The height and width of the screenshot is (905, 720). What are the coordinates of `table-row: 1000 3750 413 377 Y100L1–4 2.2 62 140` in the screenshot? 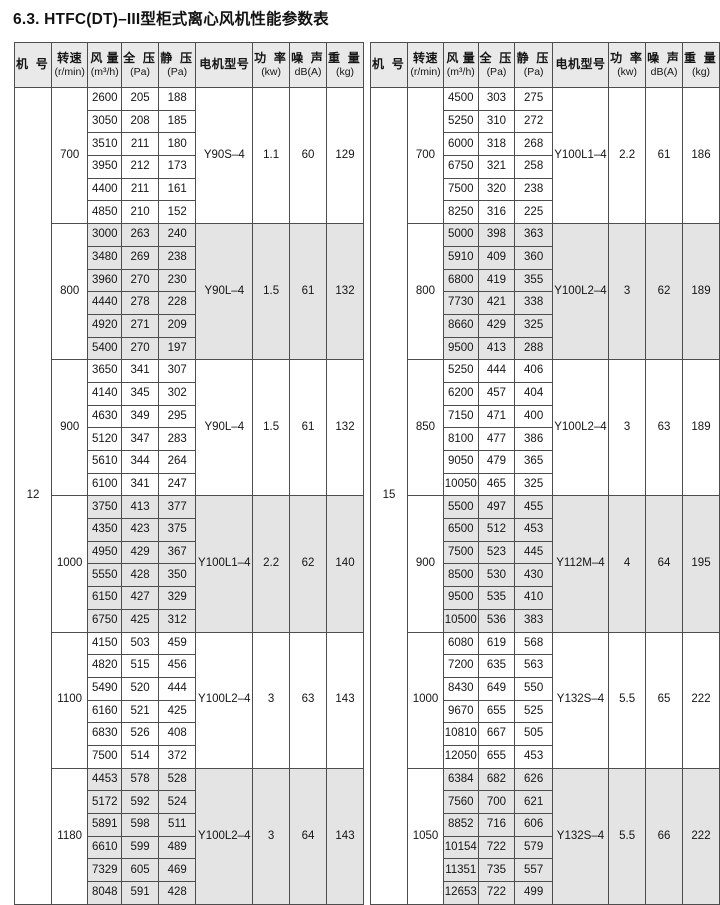 It's located at (189, 564).